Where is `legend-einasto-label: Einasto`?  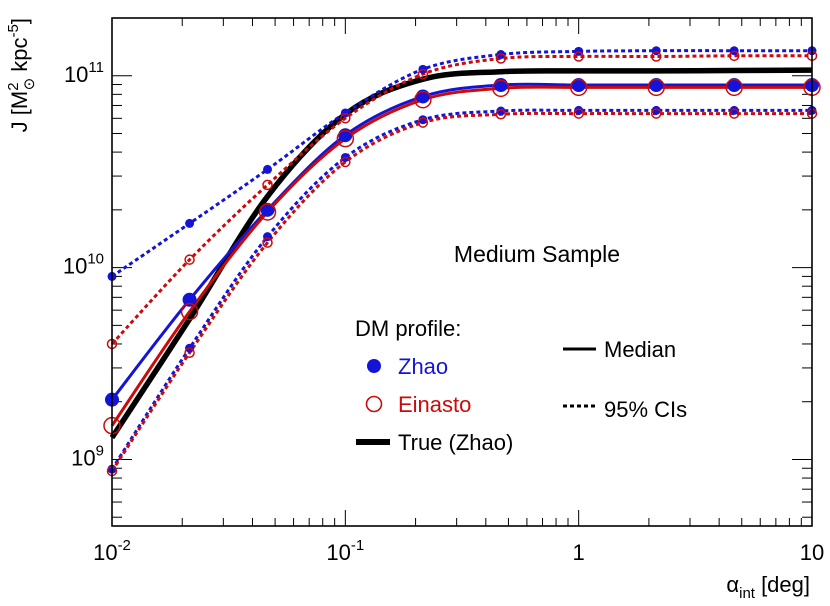
legend-einasto-label: Einasto is located at coordinates (434, 404).